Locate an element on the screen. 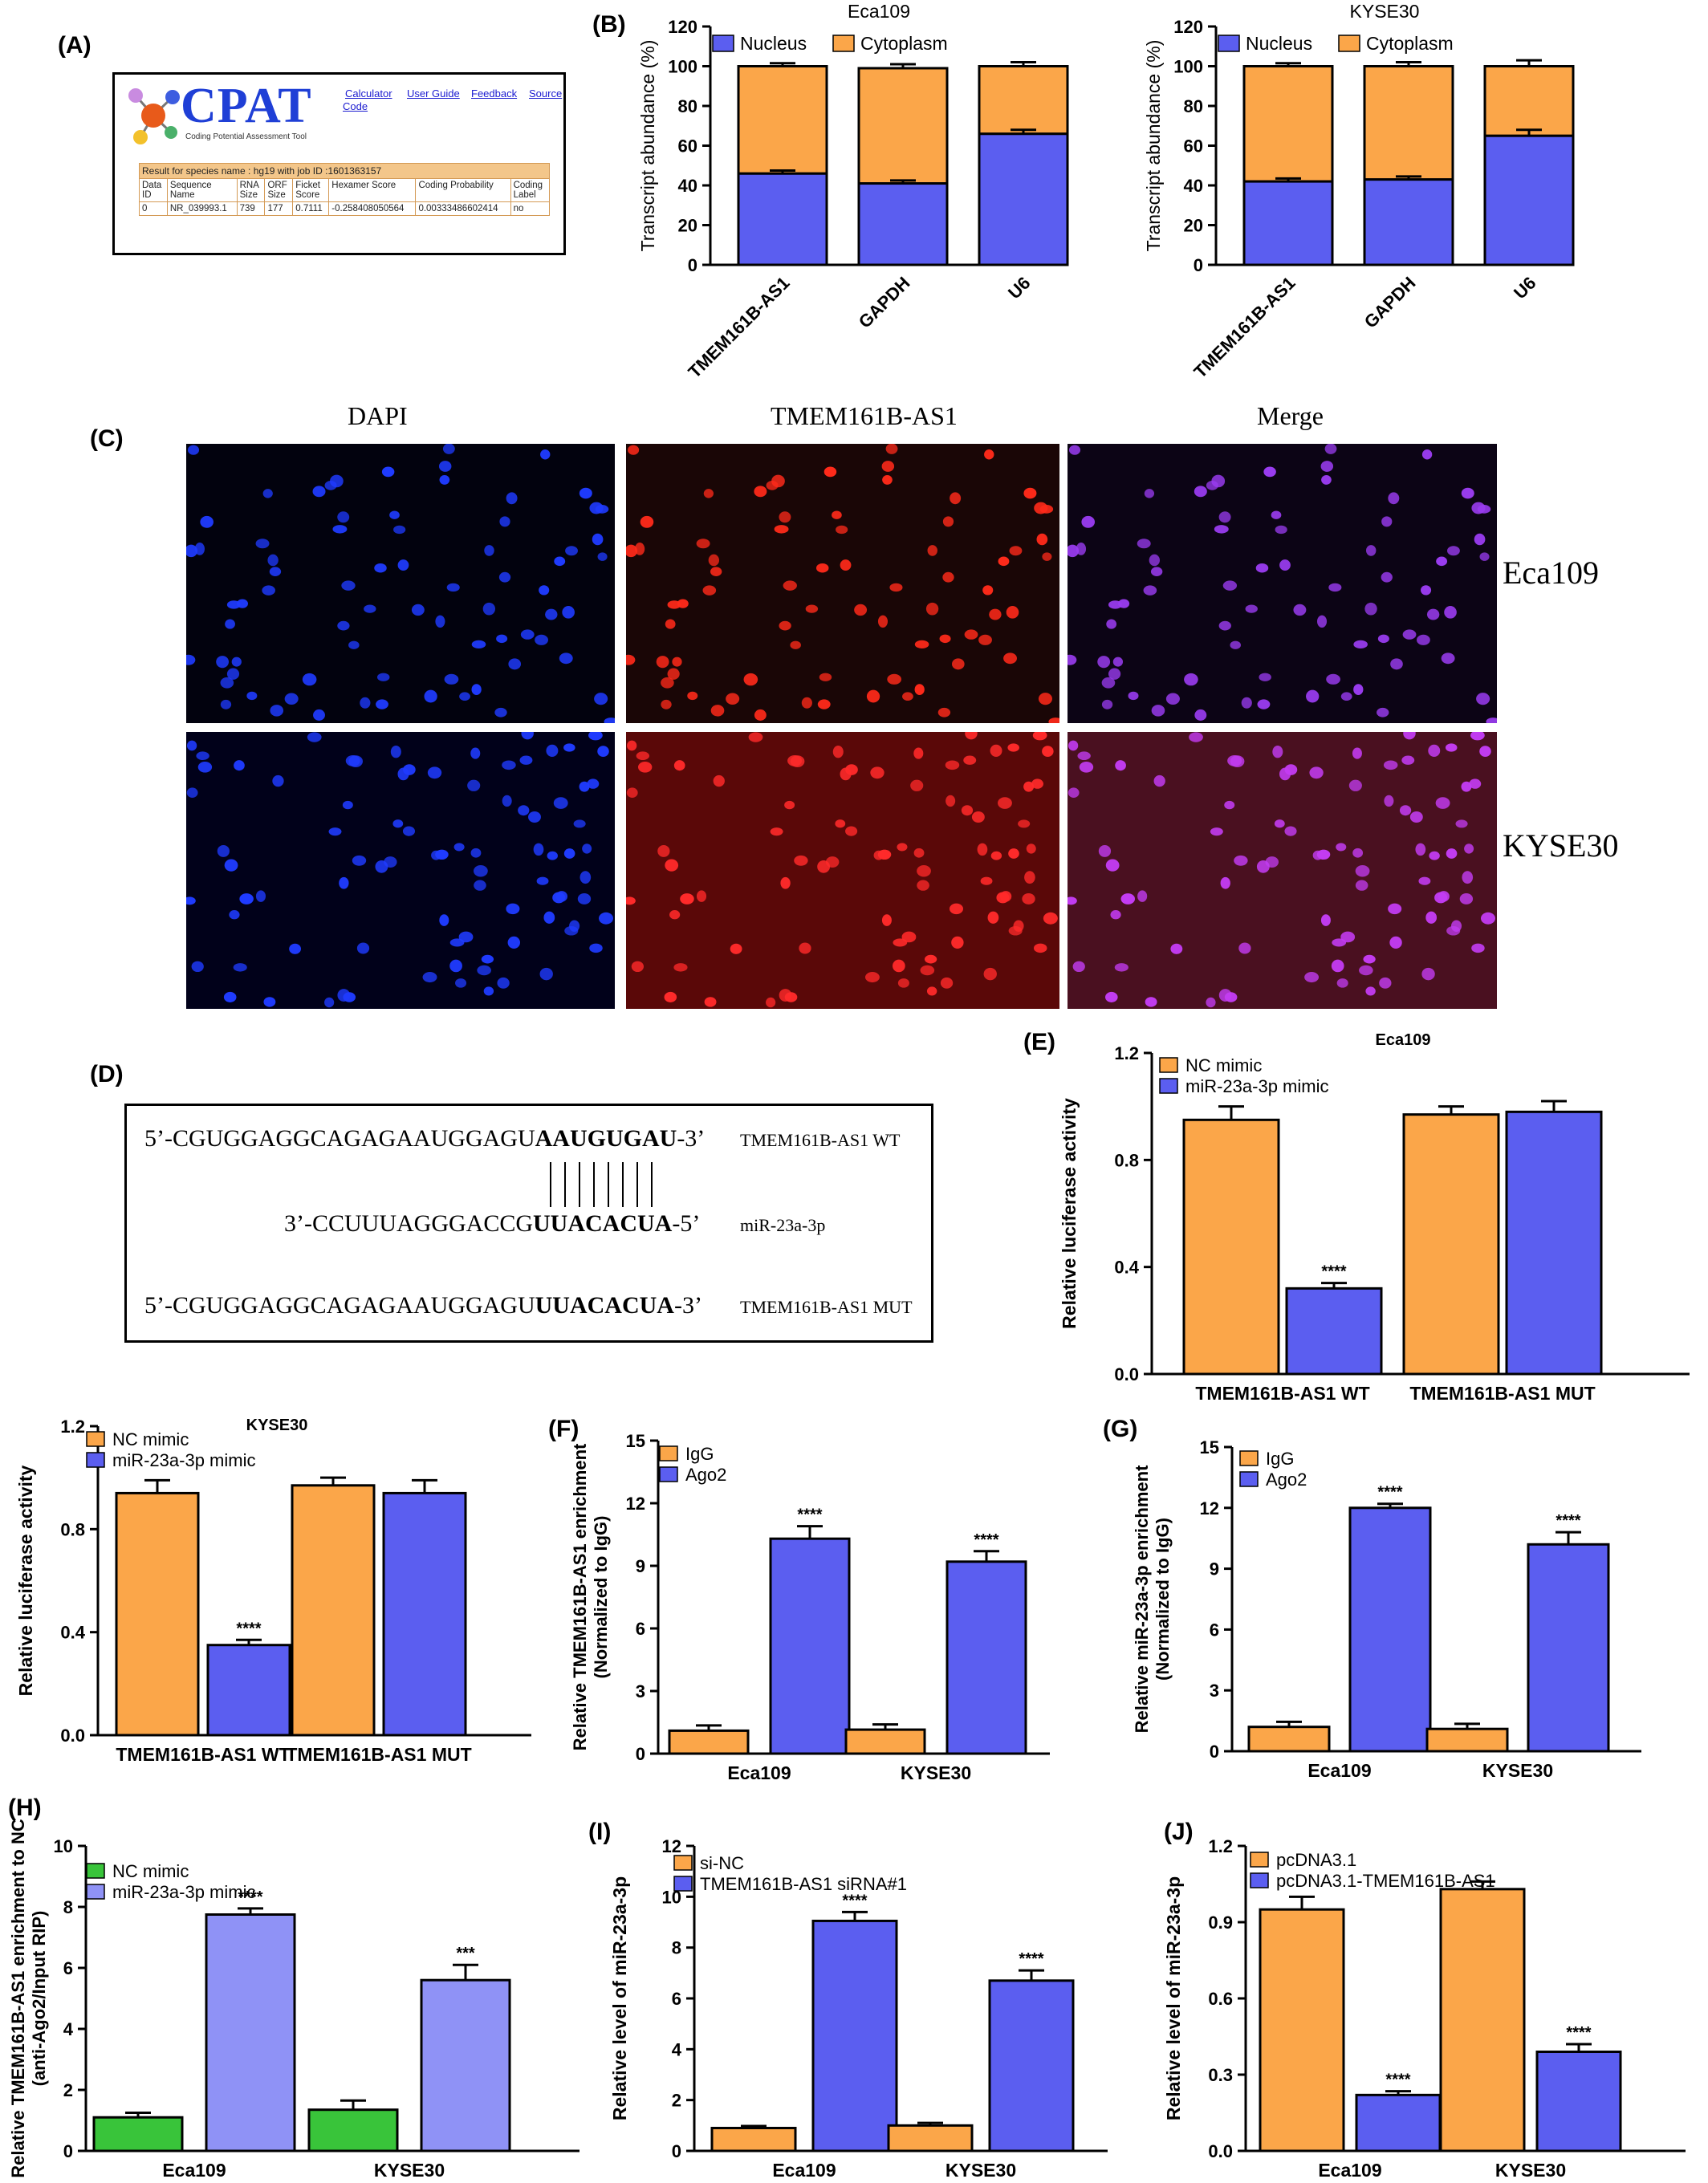 The width and height of the screenshot is (1708, 2183). x-tick-label: Eca109 is located at coordinates (1339, 1771).